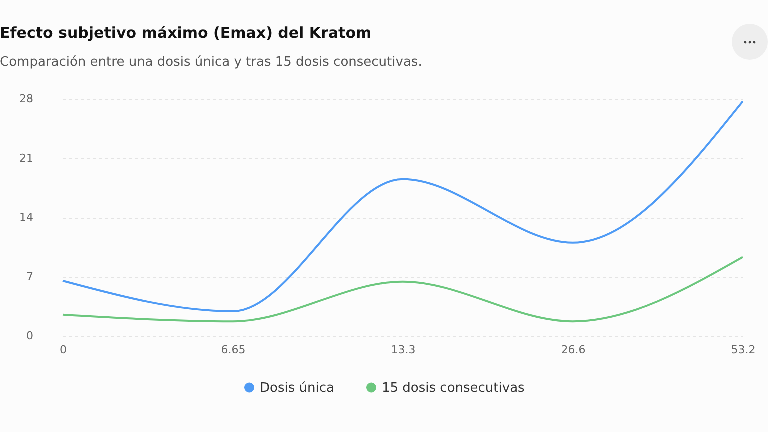 This screenshot has height=432, width=768. Describe the element at coordinates (186, 33) in the screenshot. I see `chart-title: Efecto subjetivo máximo (Emax) del Kratom` at that location.